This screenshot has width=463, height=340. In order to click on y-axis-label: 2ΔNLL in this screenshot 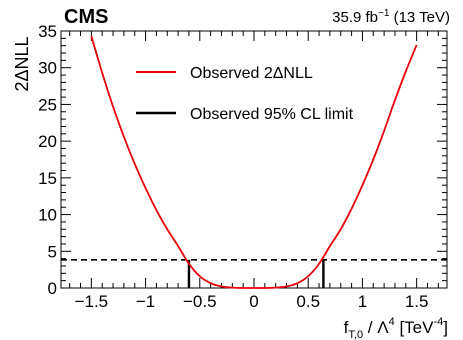, I will do `click(22, 63)`.